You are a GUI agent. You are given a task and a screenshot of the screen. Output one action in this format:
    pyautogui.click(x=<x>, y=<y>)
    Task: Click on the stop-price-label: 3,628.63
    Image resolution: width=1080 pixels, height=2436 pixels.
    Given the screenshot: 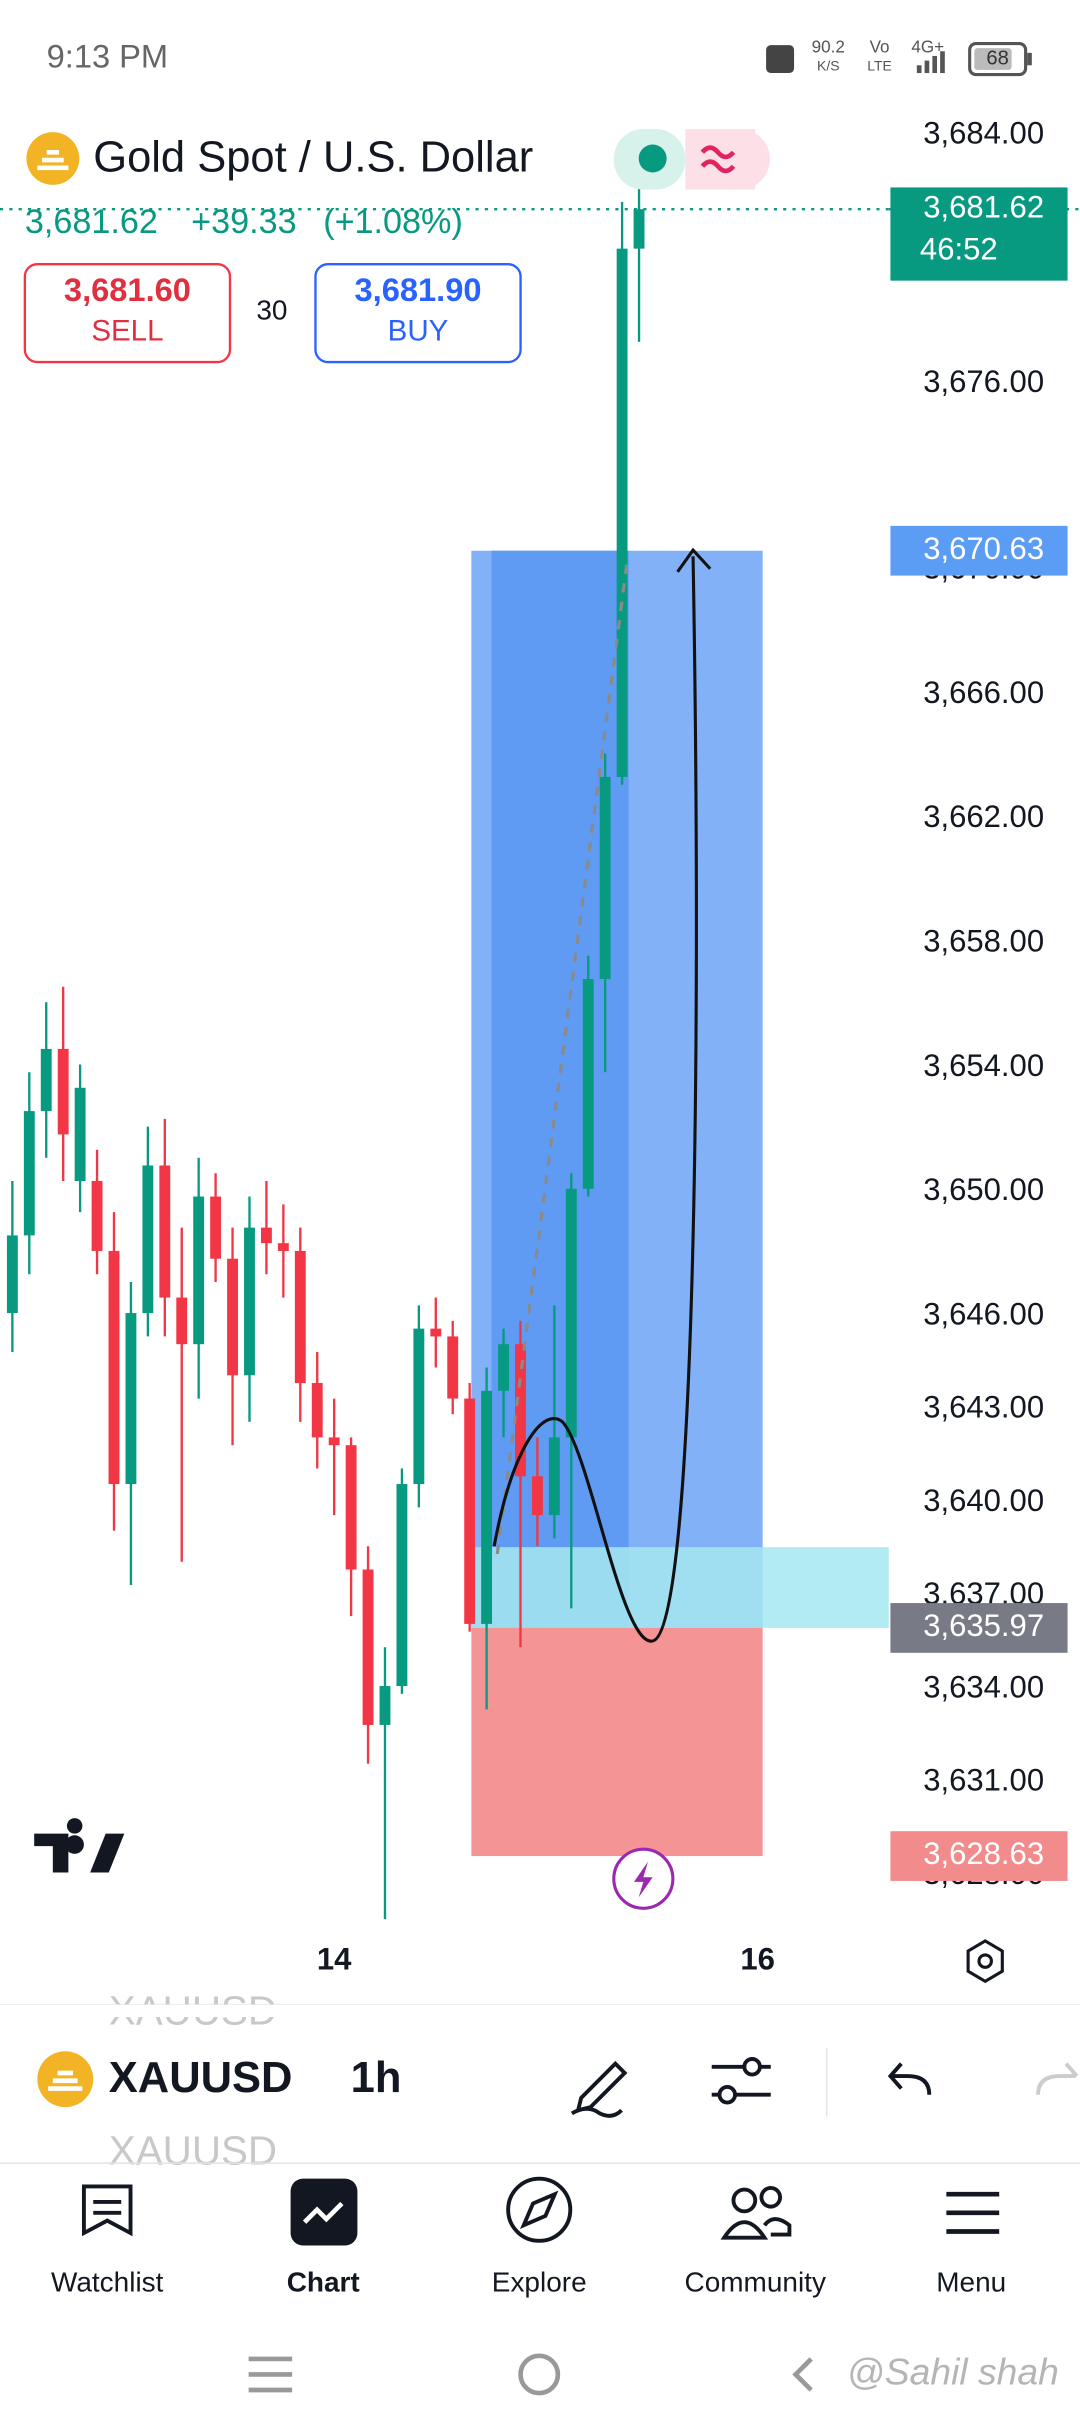 What is the action you would take?
    pyautogui.click(x=983, y=1853)
    